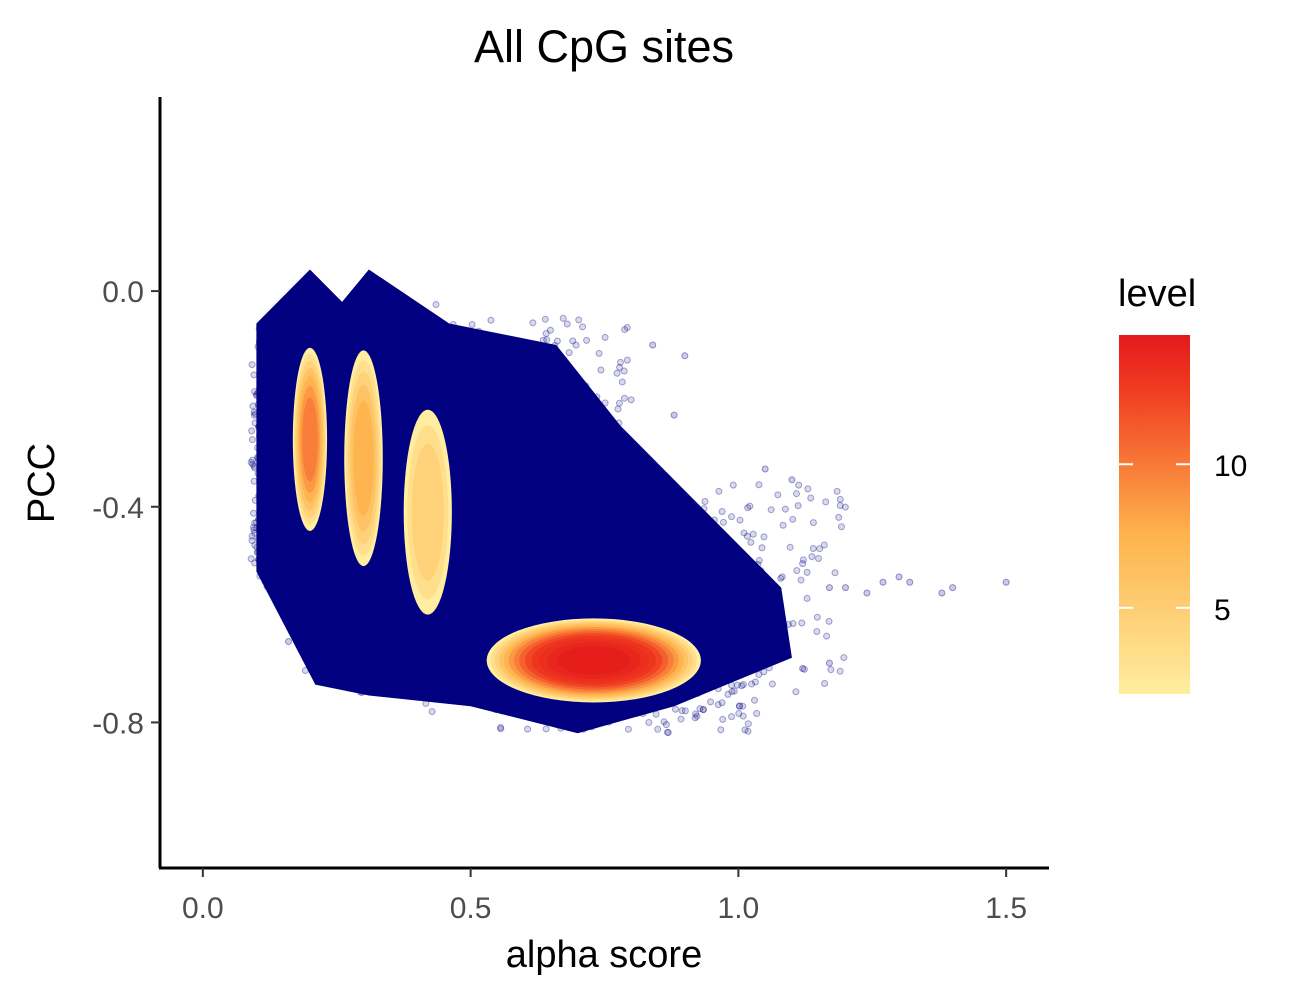 The height and width of the screenshot is (1000, 1300). I want to click on x-tick-label: 1.0, so click(739, 908).